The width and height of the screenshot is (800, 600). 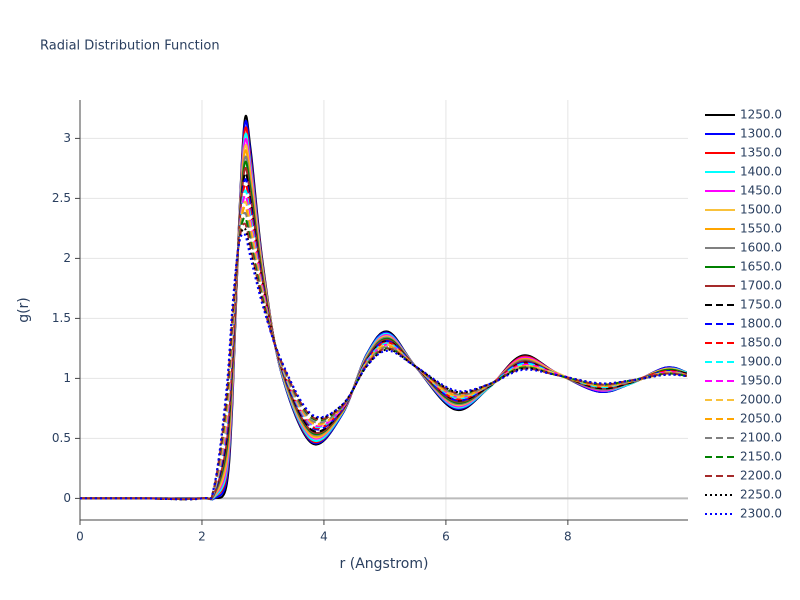 What do you see at coordinates (761, 172) in the screenshot?
I see `legend-text: 1400.0` at bounding box center [761, 172].